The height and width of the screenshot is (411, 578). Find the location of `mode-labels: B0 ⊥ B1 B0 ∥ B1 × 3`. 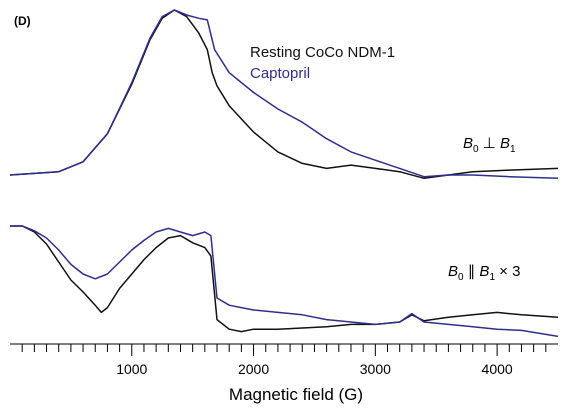

mode-labels: B0 ⊥ B1 B0 ∥ B1 × 3 is located at coordinates (484, 209).